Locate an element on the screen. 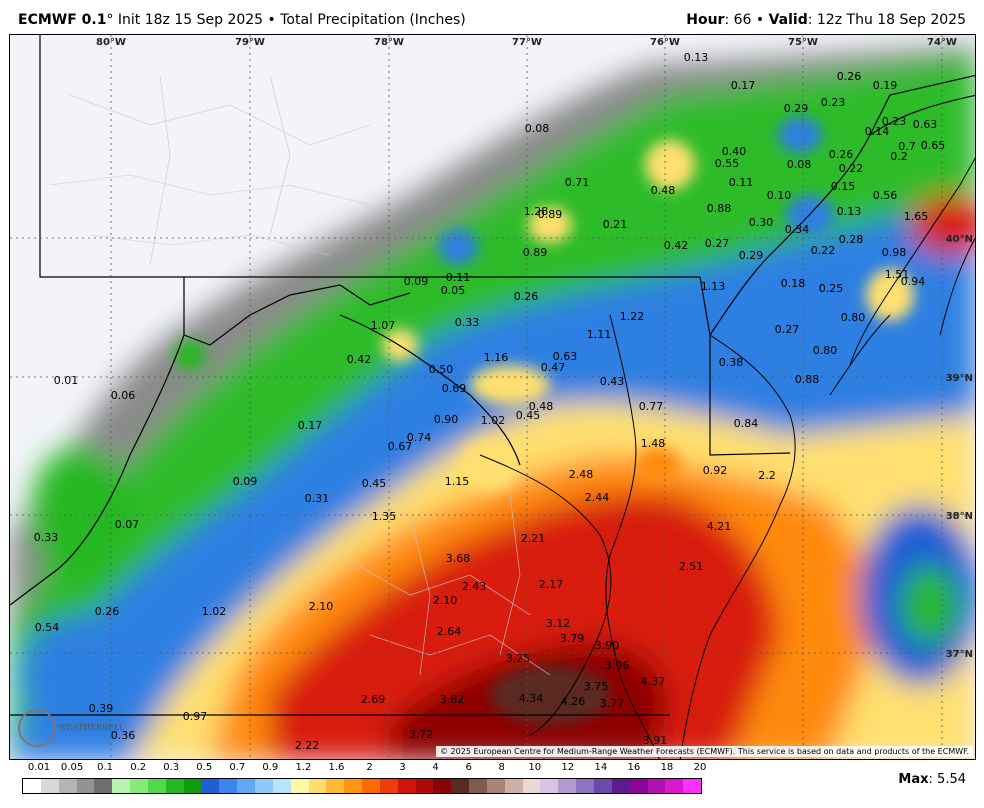 The image size is (984, 808). precip-value: 1.15 is located at coordinates (457, 481).